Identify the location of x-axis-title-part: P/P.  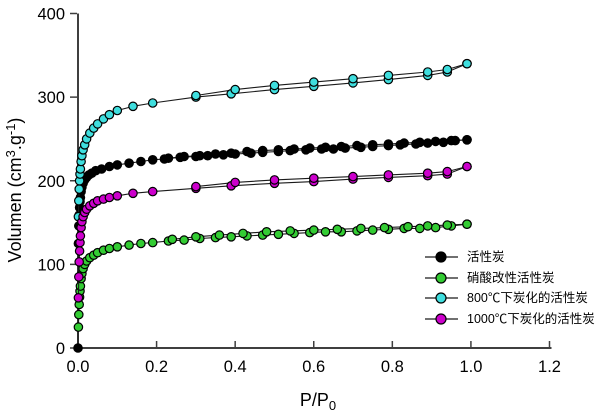
(314, 400).